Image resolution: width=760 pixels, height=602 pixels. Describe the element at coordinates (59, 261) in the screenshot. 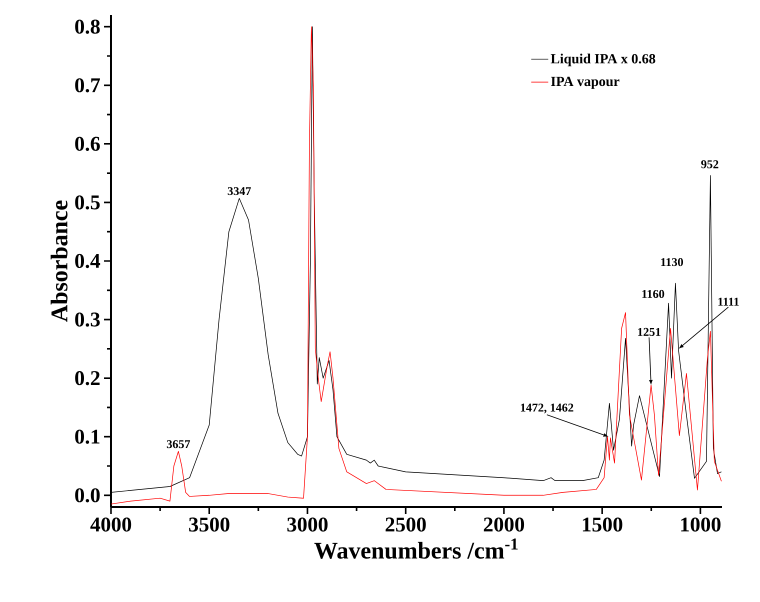

I see `y-axis-title: Absorbance` at that location.